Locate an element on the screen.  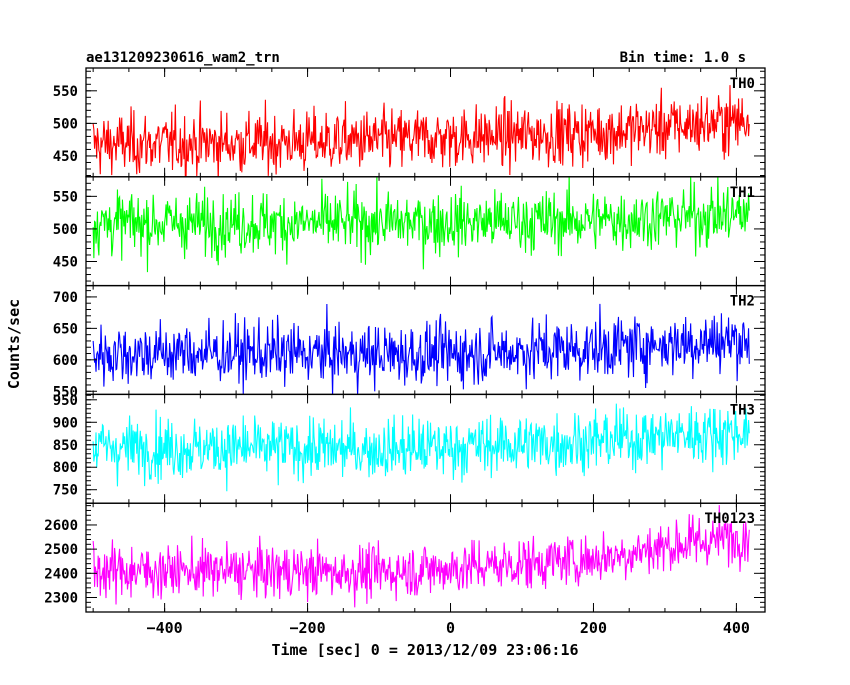
y-tick-label: 600 is located at coordinates (65, 361).